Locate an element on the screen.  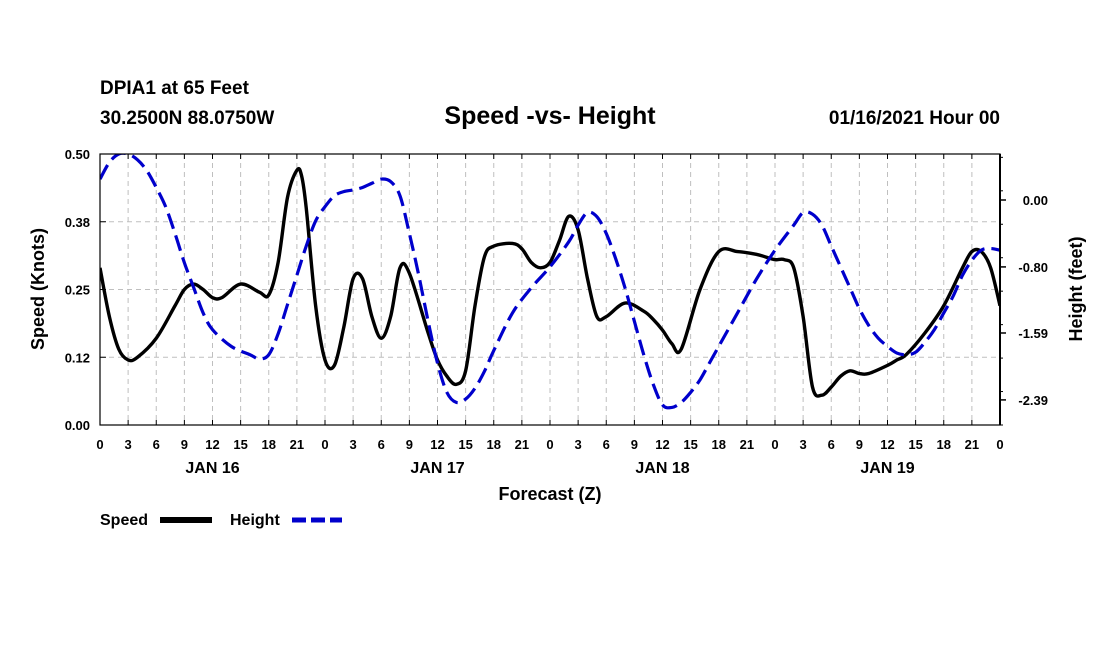
y-tick-label-left: 0.12 is located at coordinates (77, 357).